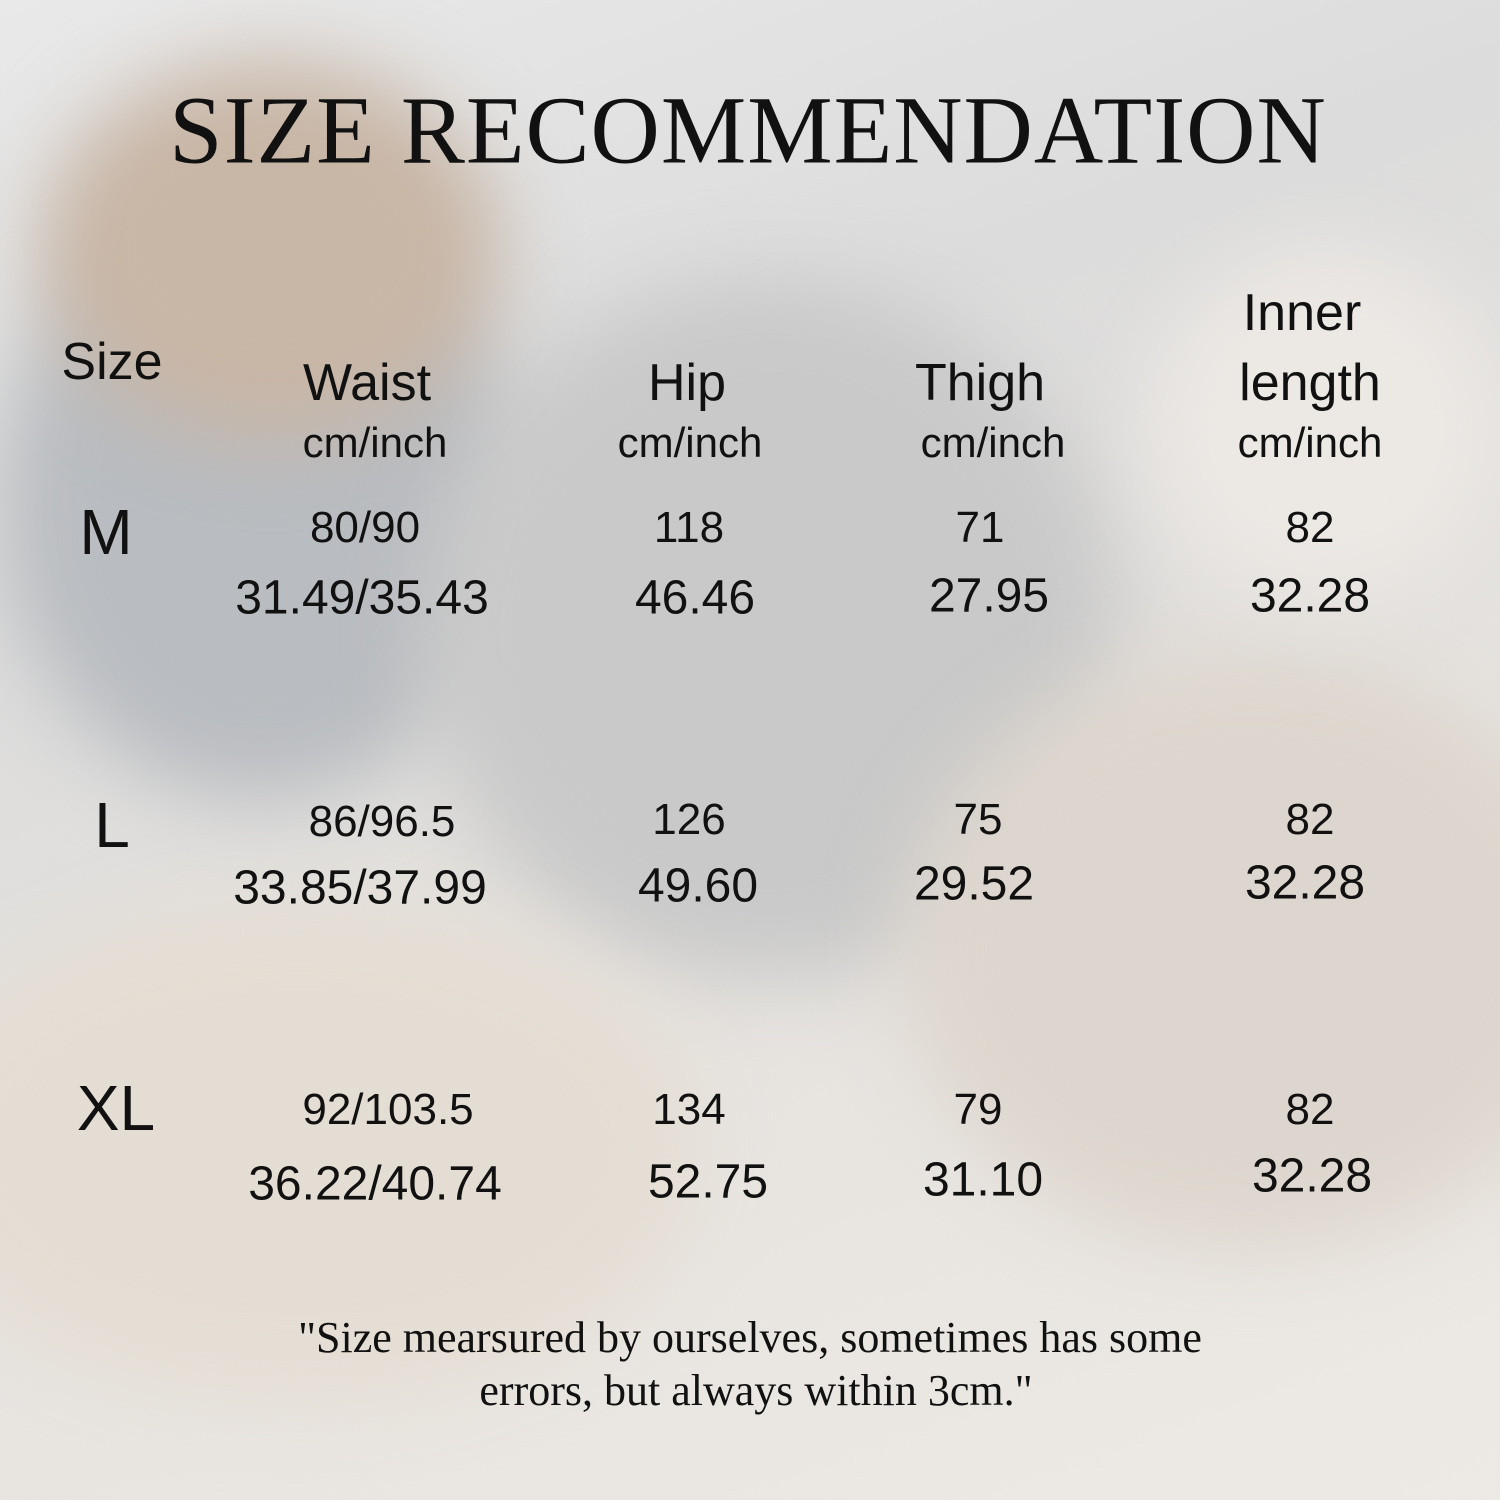  What do you see at coordinates (687, 383) in the screenshot?
I see `header-hip: Hip` at bounding box center [687, 383].